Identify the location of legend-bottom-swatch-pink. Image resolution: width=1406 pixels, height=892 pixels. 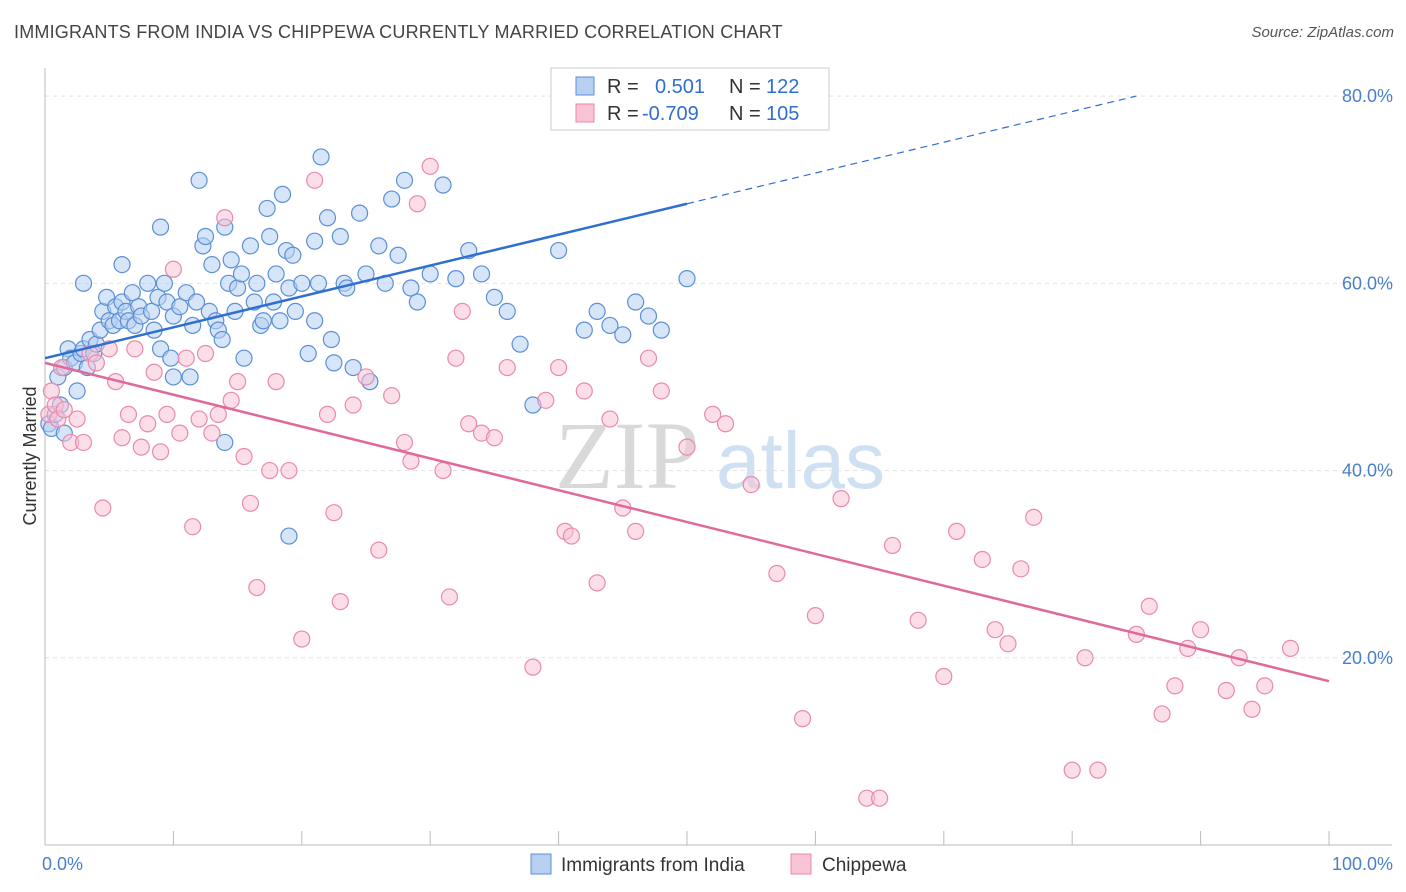
(801, 864).